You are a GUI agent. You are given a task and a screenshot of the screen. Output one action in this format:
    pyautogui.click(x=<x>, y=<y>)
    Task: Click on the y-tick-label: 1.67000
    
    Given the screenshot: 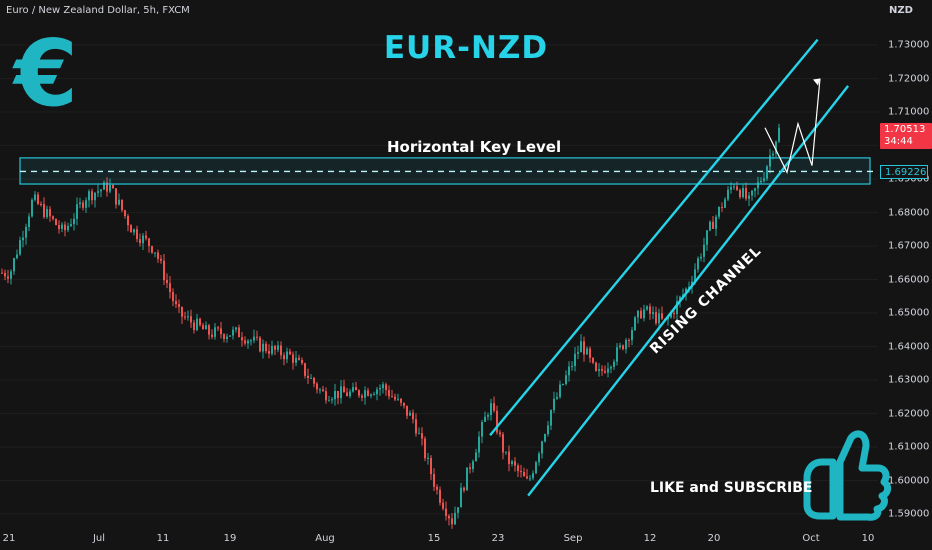 What is the action you would take?
    pyautogui.click(x=909, y=246)
    